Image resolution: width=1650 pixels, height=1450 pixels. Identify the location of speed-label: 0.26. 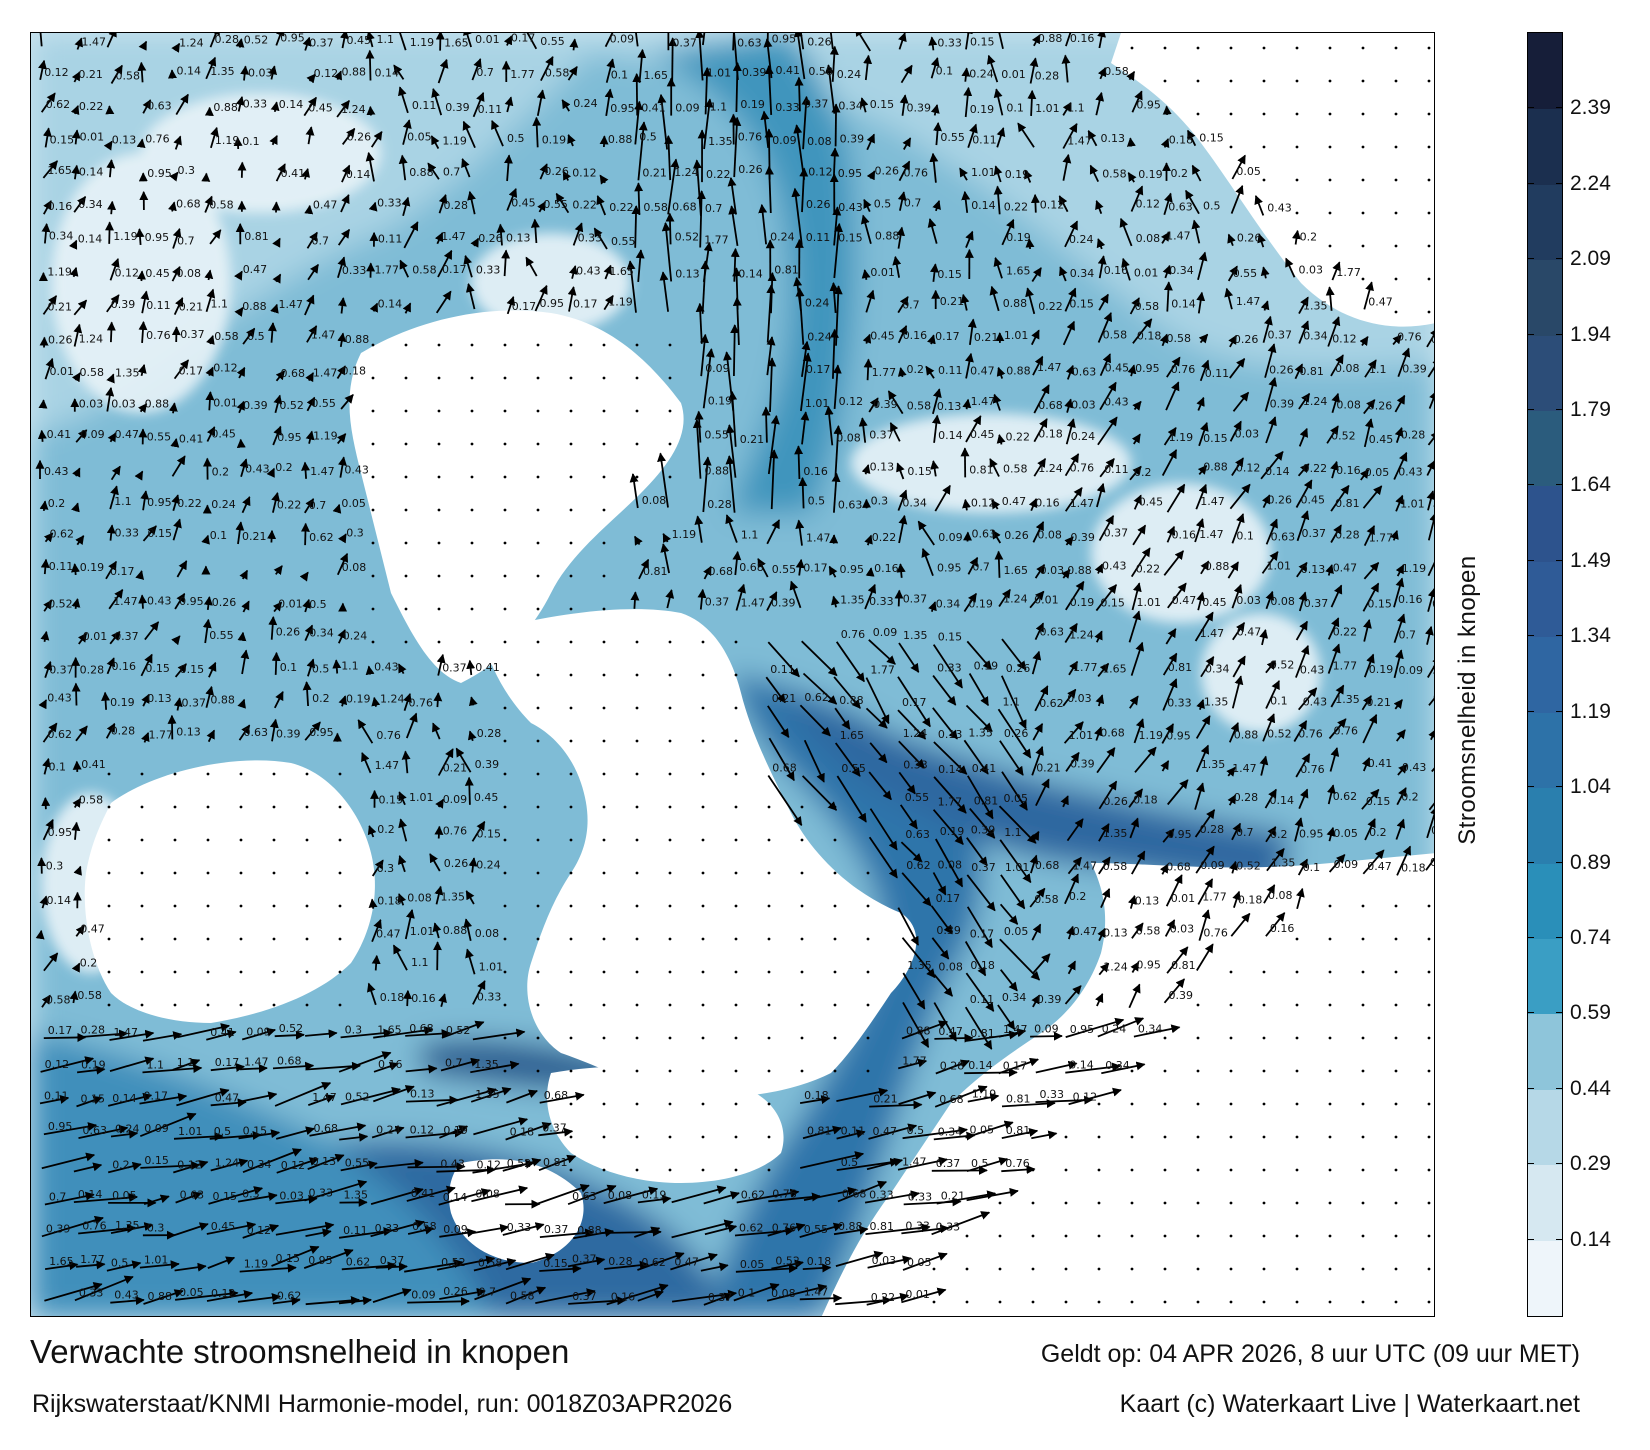
(1016, 535).